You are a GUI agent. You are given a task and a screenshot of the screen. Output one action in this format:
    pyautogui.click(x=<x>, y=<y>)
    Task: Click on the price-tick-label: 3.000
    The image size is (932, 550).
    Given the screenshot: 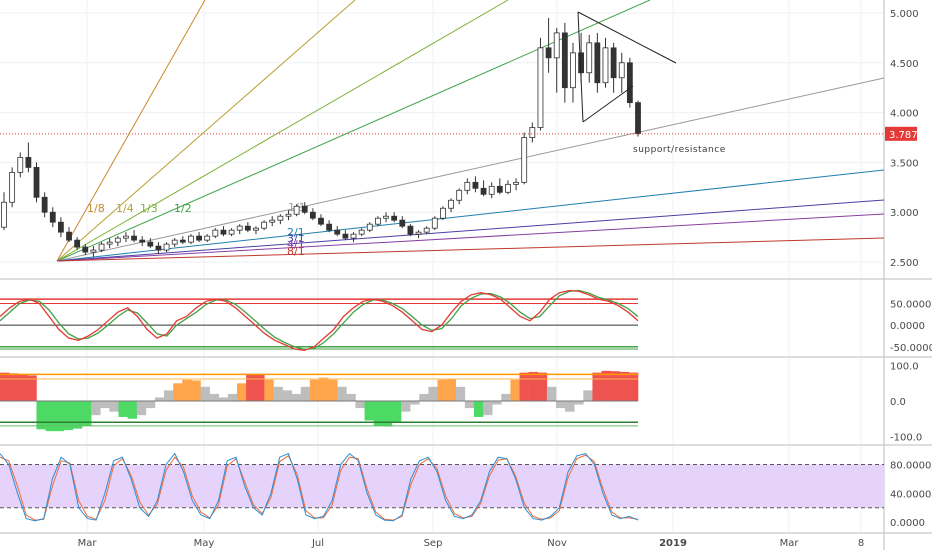 What is the action you would take?
    pyautogui.click(x=904, y=213)
    